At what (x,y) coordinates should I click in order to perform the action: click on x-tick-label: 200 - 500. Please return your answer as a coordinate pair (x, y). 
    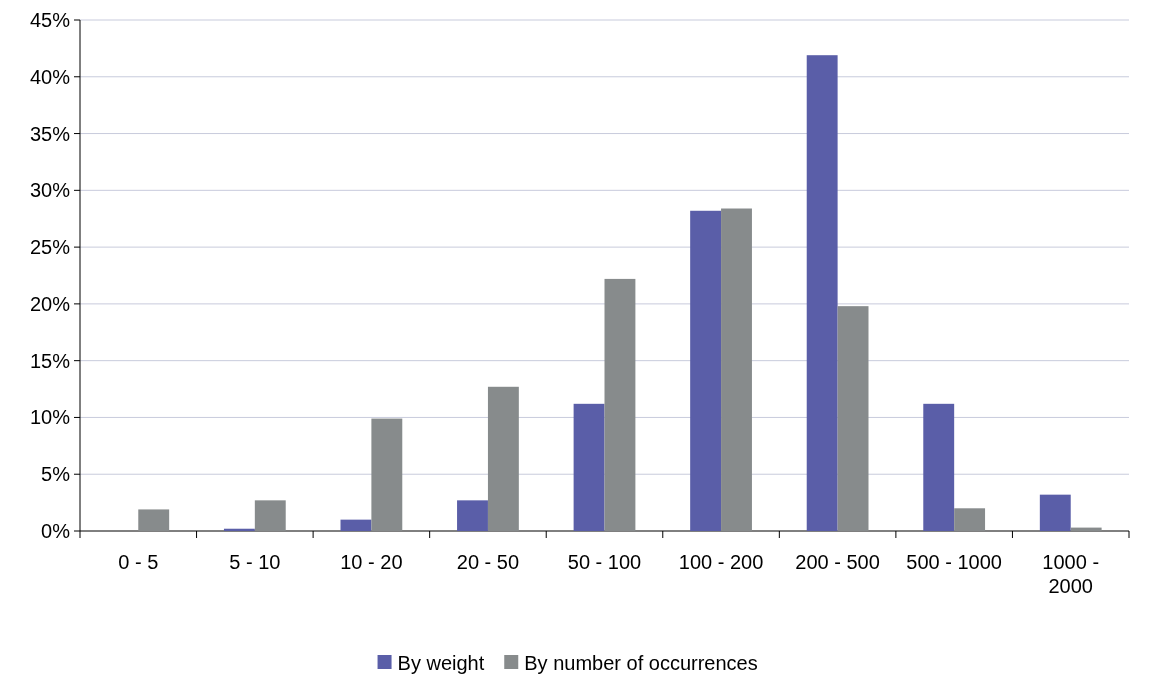
    Looking at the image, I should click on (837, 562).